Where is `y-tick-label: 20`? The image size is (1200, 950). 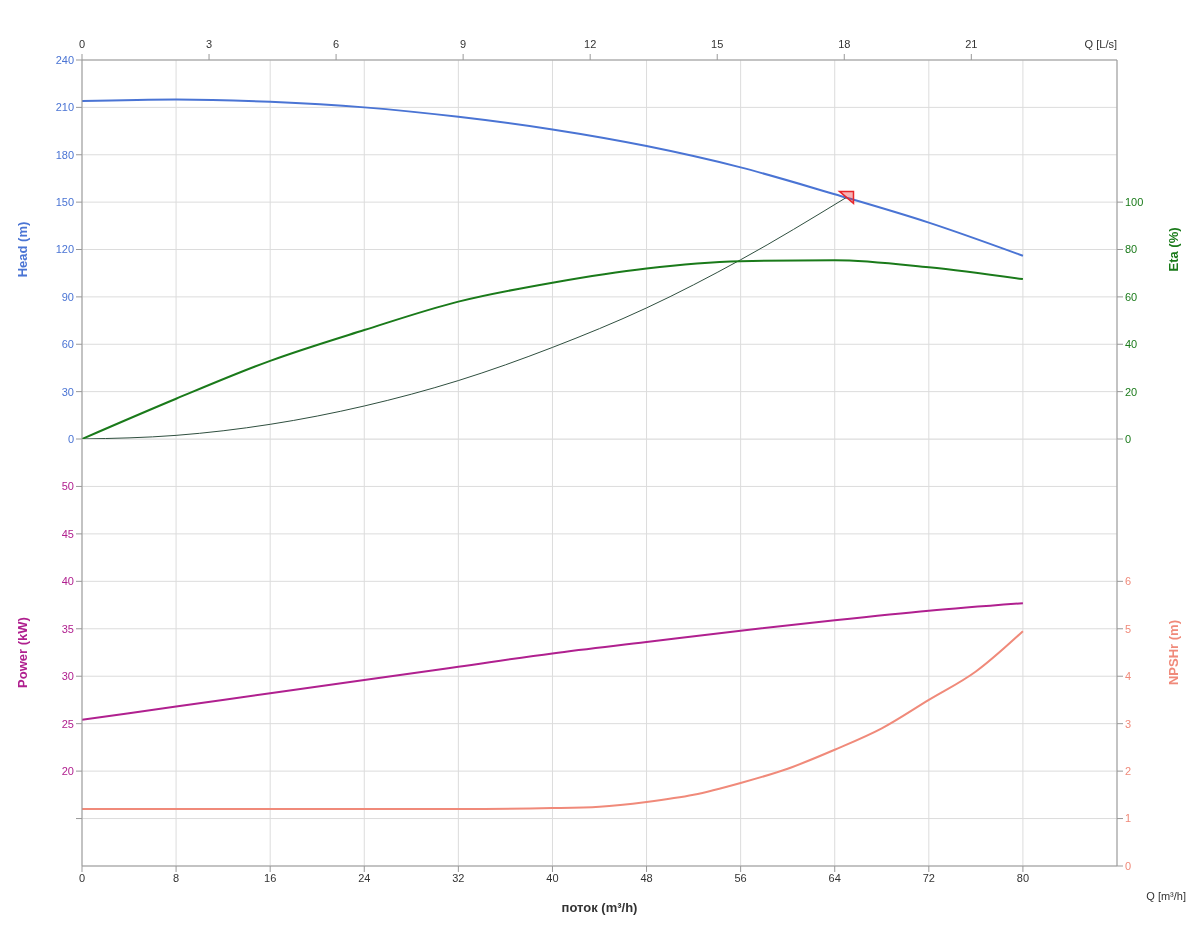 y-tick-label: 20 is located at coordinates (67, 771).